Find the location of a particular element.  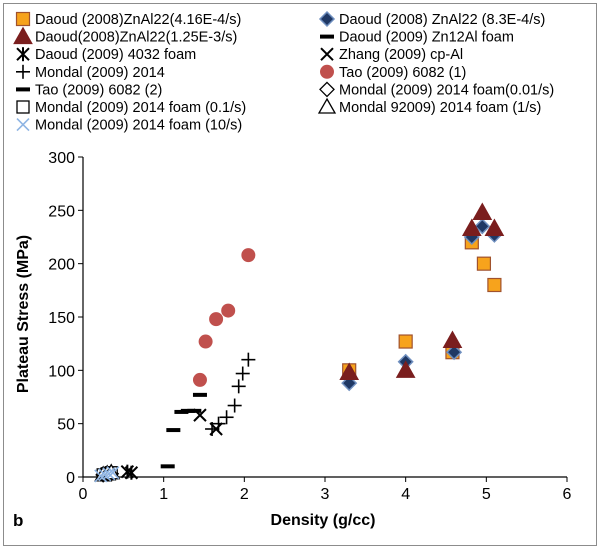

legend-label: Mondal 92009) 2014 foam (1/s) is located at coordinates (440, 108).